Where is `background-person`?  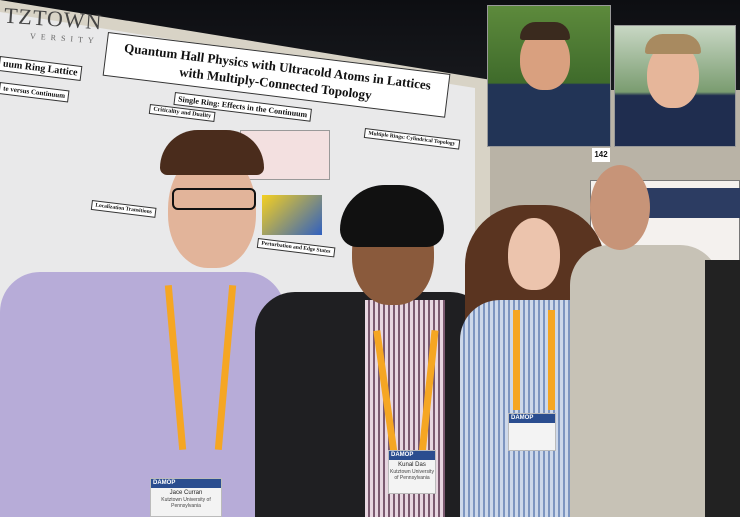
background-person is located at coordinates (722, 388).